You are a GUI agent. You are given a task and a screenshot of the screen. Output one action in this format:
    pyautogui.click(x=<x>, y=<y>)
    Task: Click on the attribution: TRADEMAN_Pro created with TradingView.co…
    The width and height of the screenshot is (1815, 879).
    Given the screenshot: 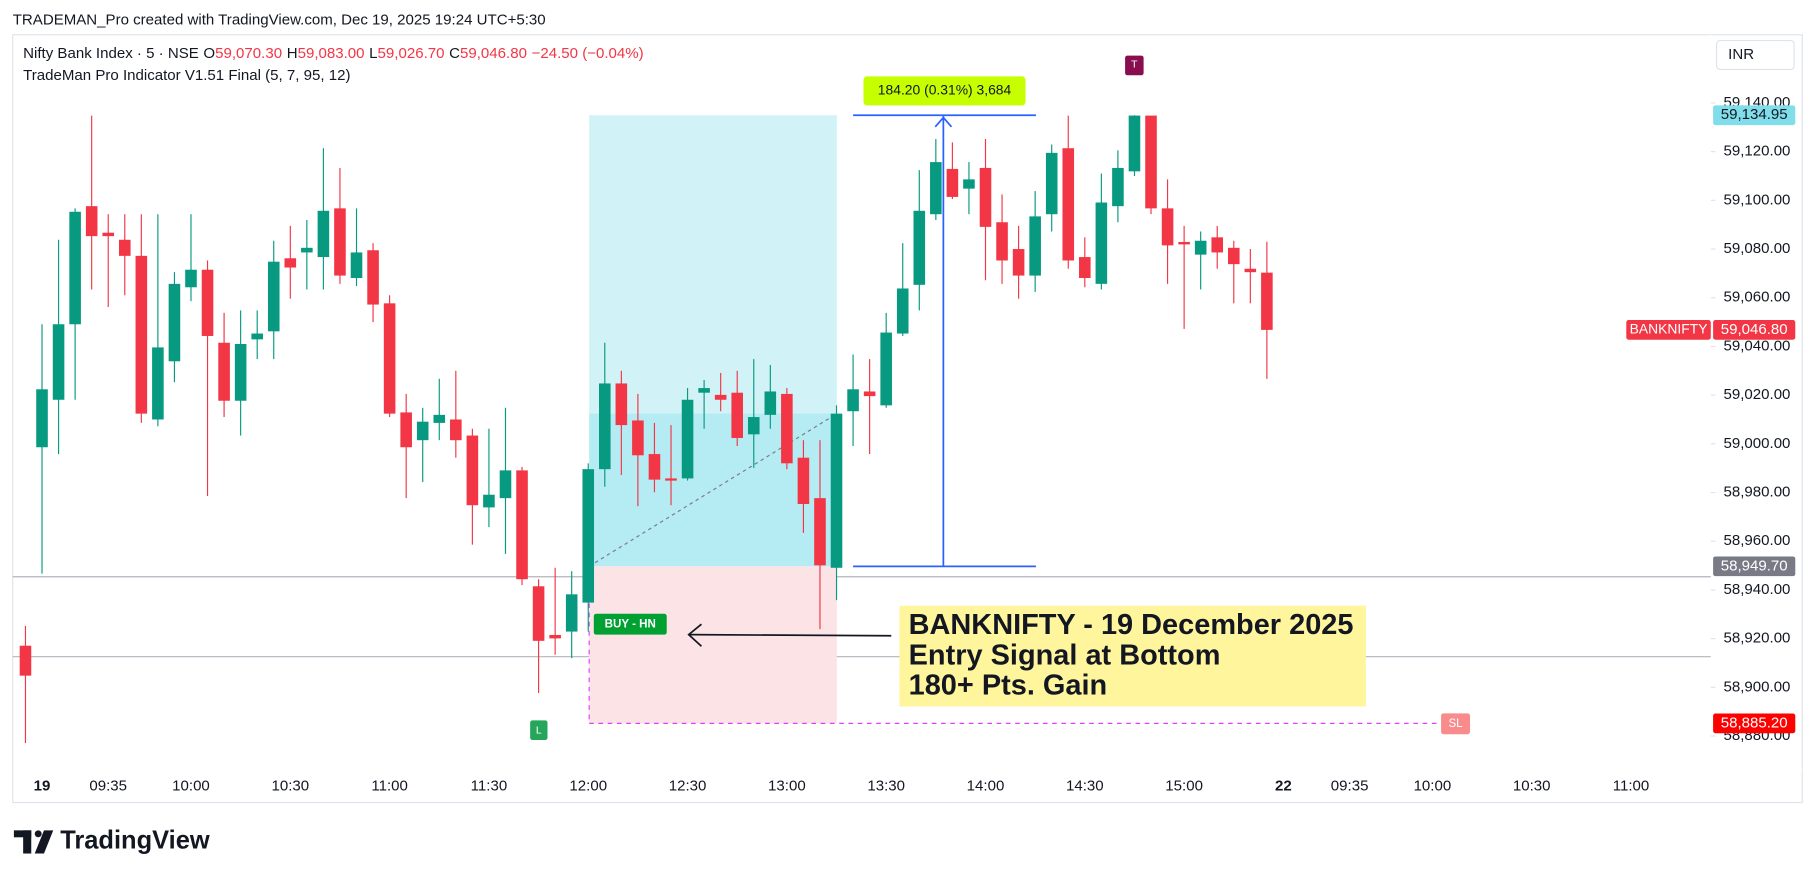 What is the action you would take?
    pyautogui.click(x=279, y=19)
    